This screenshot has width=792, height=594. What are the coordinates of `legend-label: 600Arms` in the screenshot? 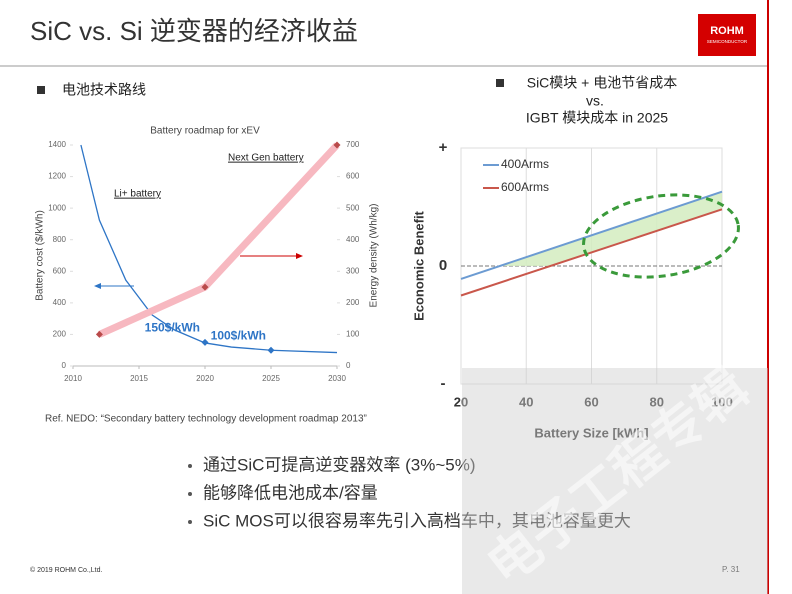 It's located at (525, 187).